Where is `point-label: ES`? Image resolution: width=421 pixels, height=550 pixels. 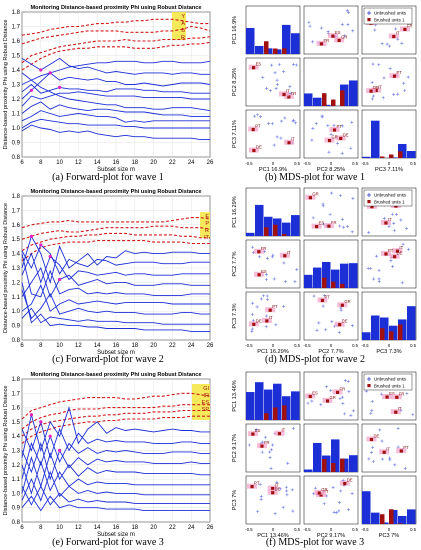
point-label: ES is located at coordinates (259, 64).